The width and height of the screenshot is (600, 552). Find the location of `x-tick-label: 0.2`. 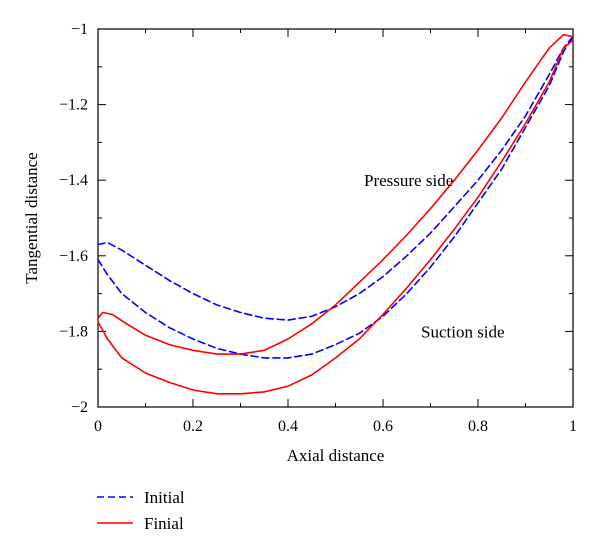

x-tick-label: 0.2 is located at coordinates (193, 426).